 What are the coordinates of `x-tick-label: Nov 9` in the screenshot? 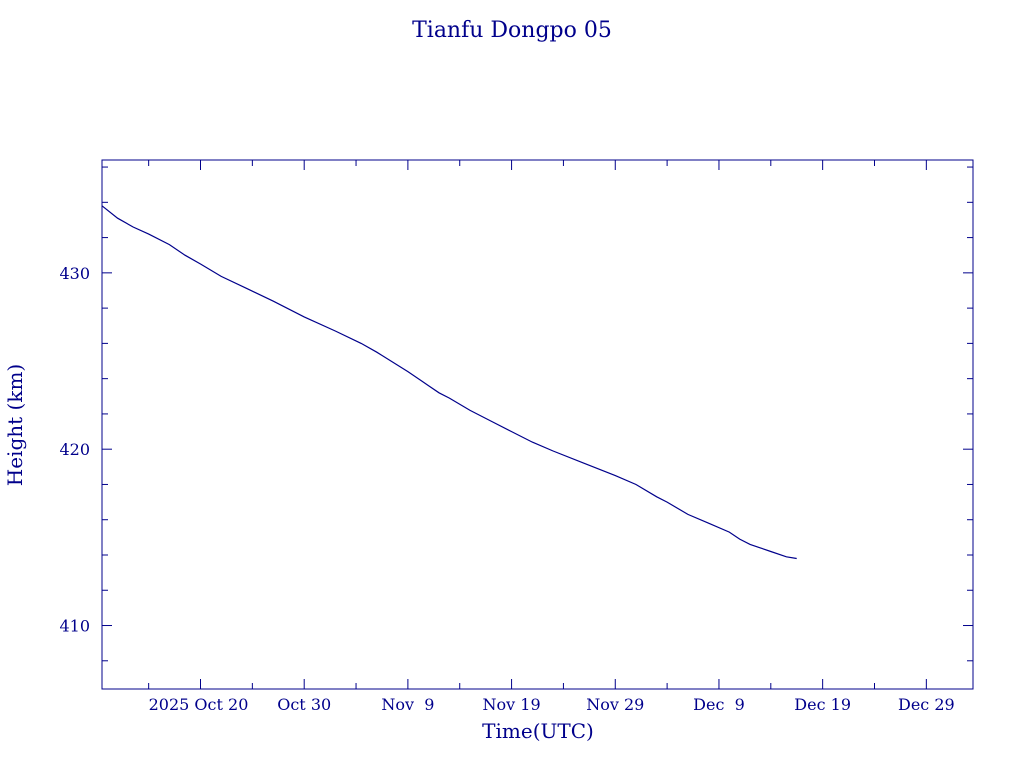 It's located at (407, 704).